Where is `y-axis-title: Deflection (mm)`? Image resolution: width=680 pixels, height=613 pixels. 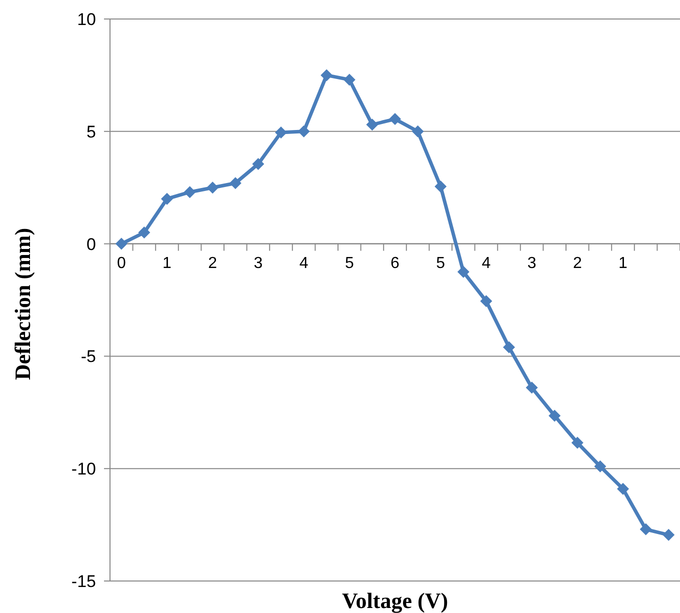 y-axis-title: Deflection (mm) is located at coordinates (22, 304).